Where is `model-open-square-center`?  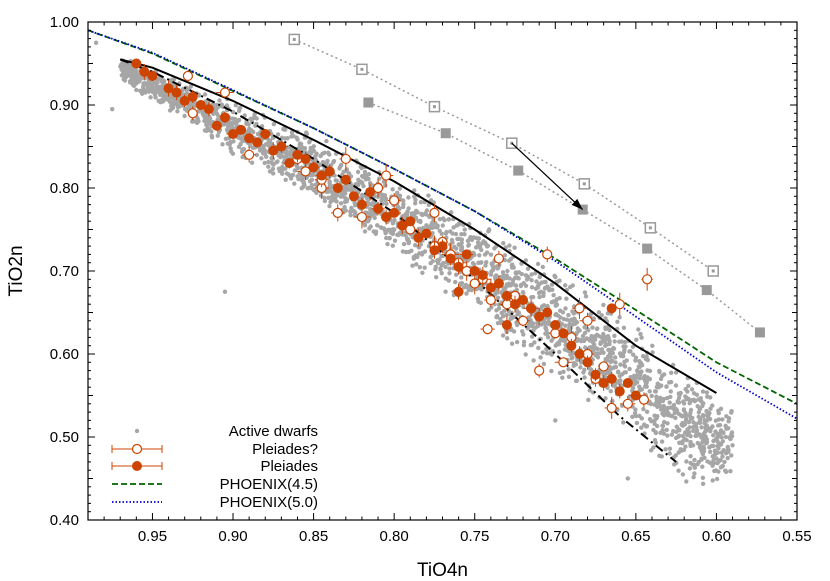 model-open-square-center is located at coordinates (584, 184).